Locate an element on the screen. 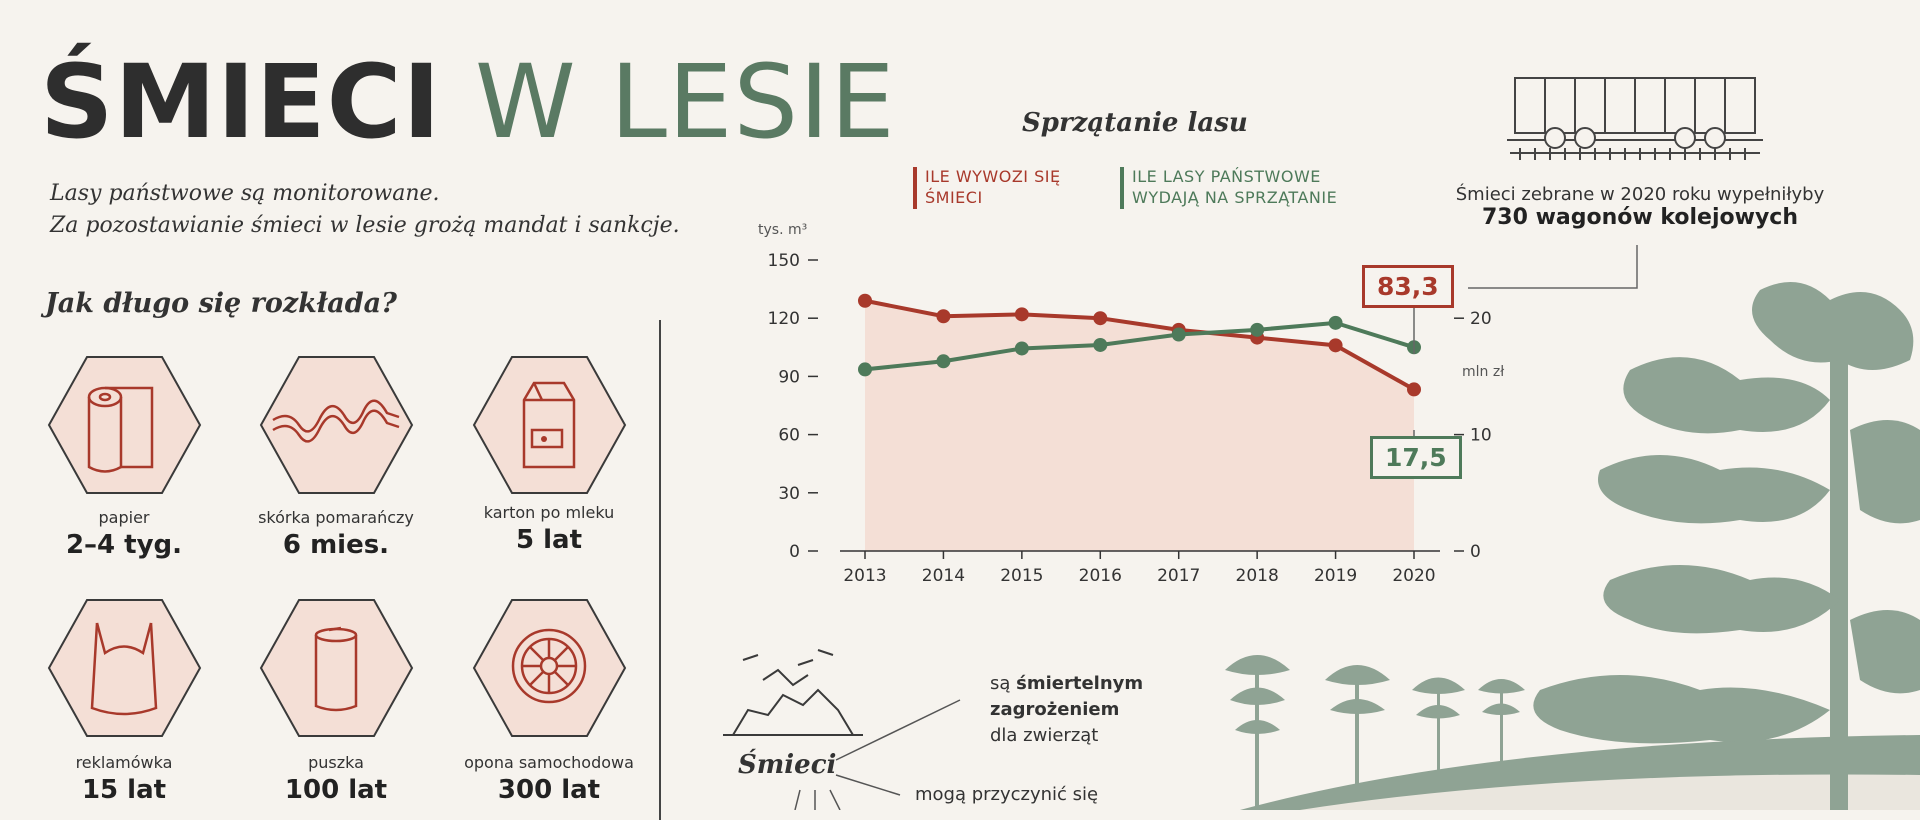 The image size is (1920, 820). x-tick-label: 2020 is located at coordinates (1413, 576).